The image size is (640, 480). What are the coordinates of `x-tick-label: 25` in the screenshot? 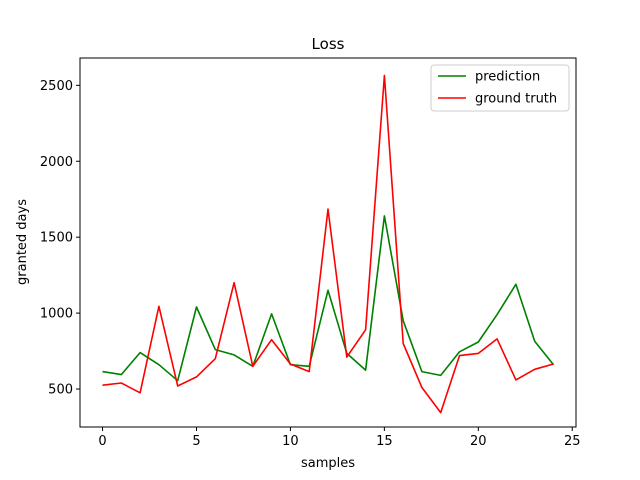 It's located at (572, 441).